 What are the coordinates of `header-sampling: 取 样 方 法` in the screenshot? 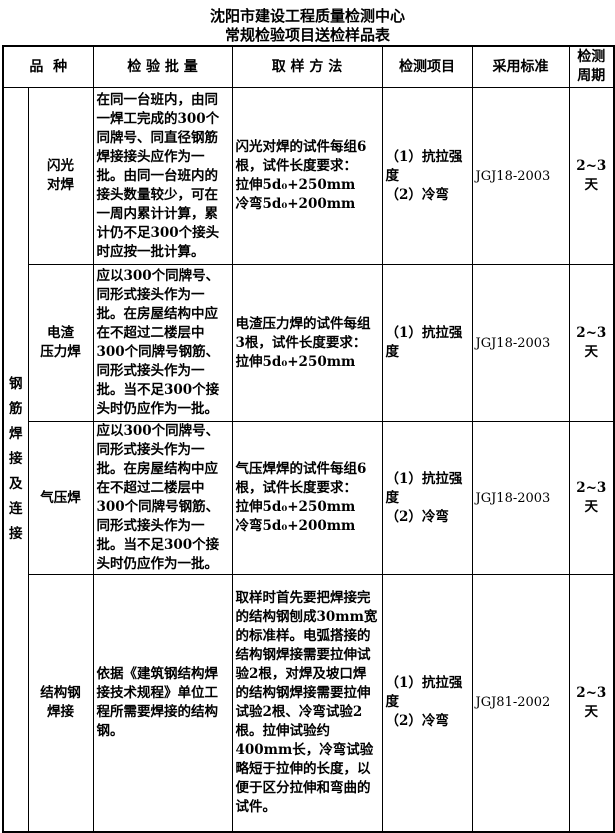 It's located at (307, 66).